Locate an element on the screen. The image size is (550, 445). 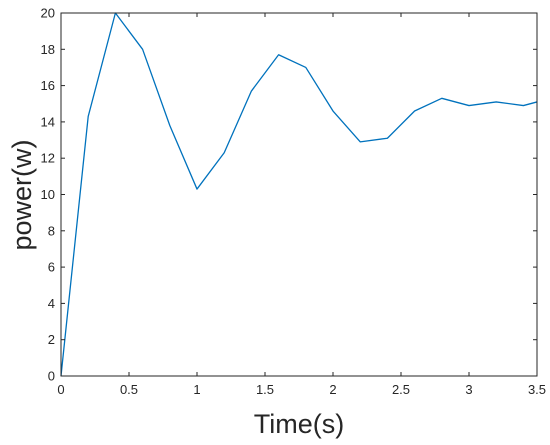
y-tick-label: 16 is located at coordinates (48, 85).